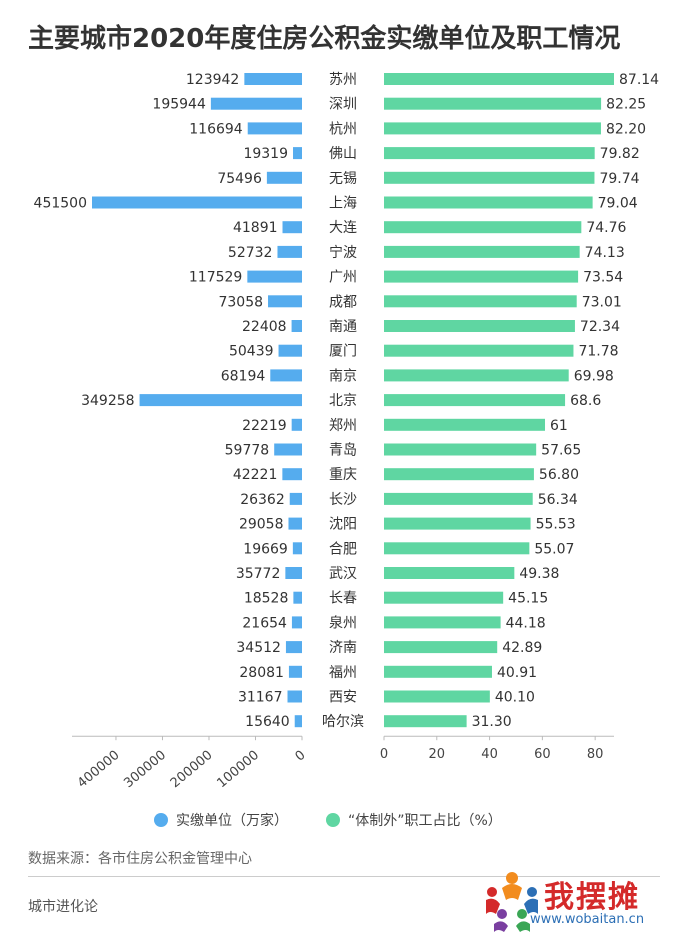  Describe the element at coordinates (239, 179) in the screenshot. I see `left-value-label-4: 75496` at that location.